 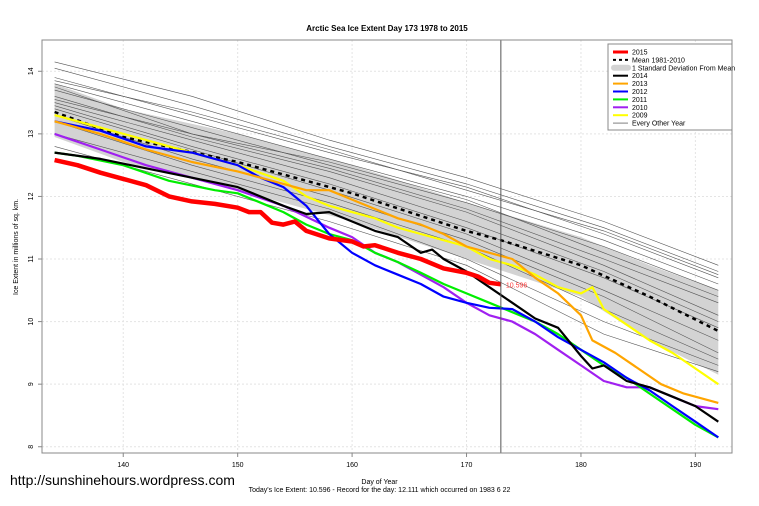 I want to click on y-tick-label: 11, so click(x=31, y=258).